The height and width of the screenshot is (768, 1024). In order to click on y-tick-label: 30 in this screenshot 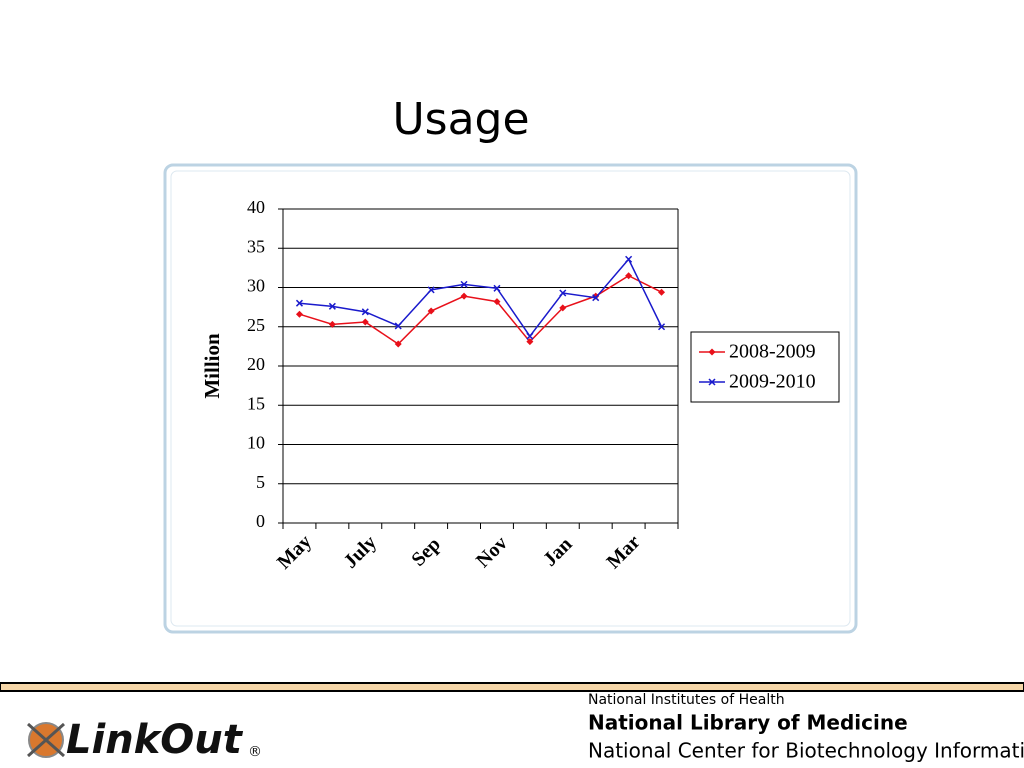, I will do `click(256, 286)`.